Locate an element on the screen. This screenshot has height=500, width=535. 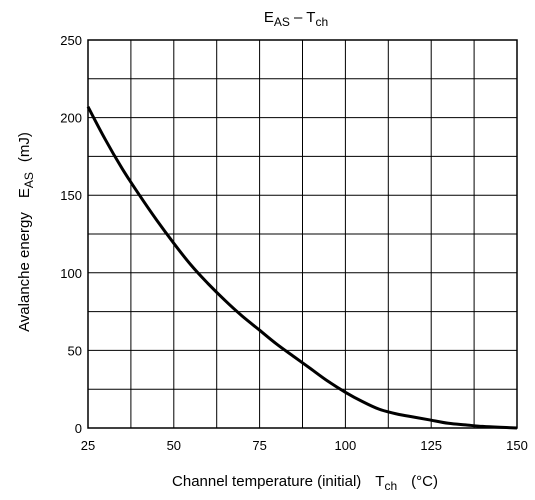
x-tick-label: 125 is located at coordinates (431, 445).